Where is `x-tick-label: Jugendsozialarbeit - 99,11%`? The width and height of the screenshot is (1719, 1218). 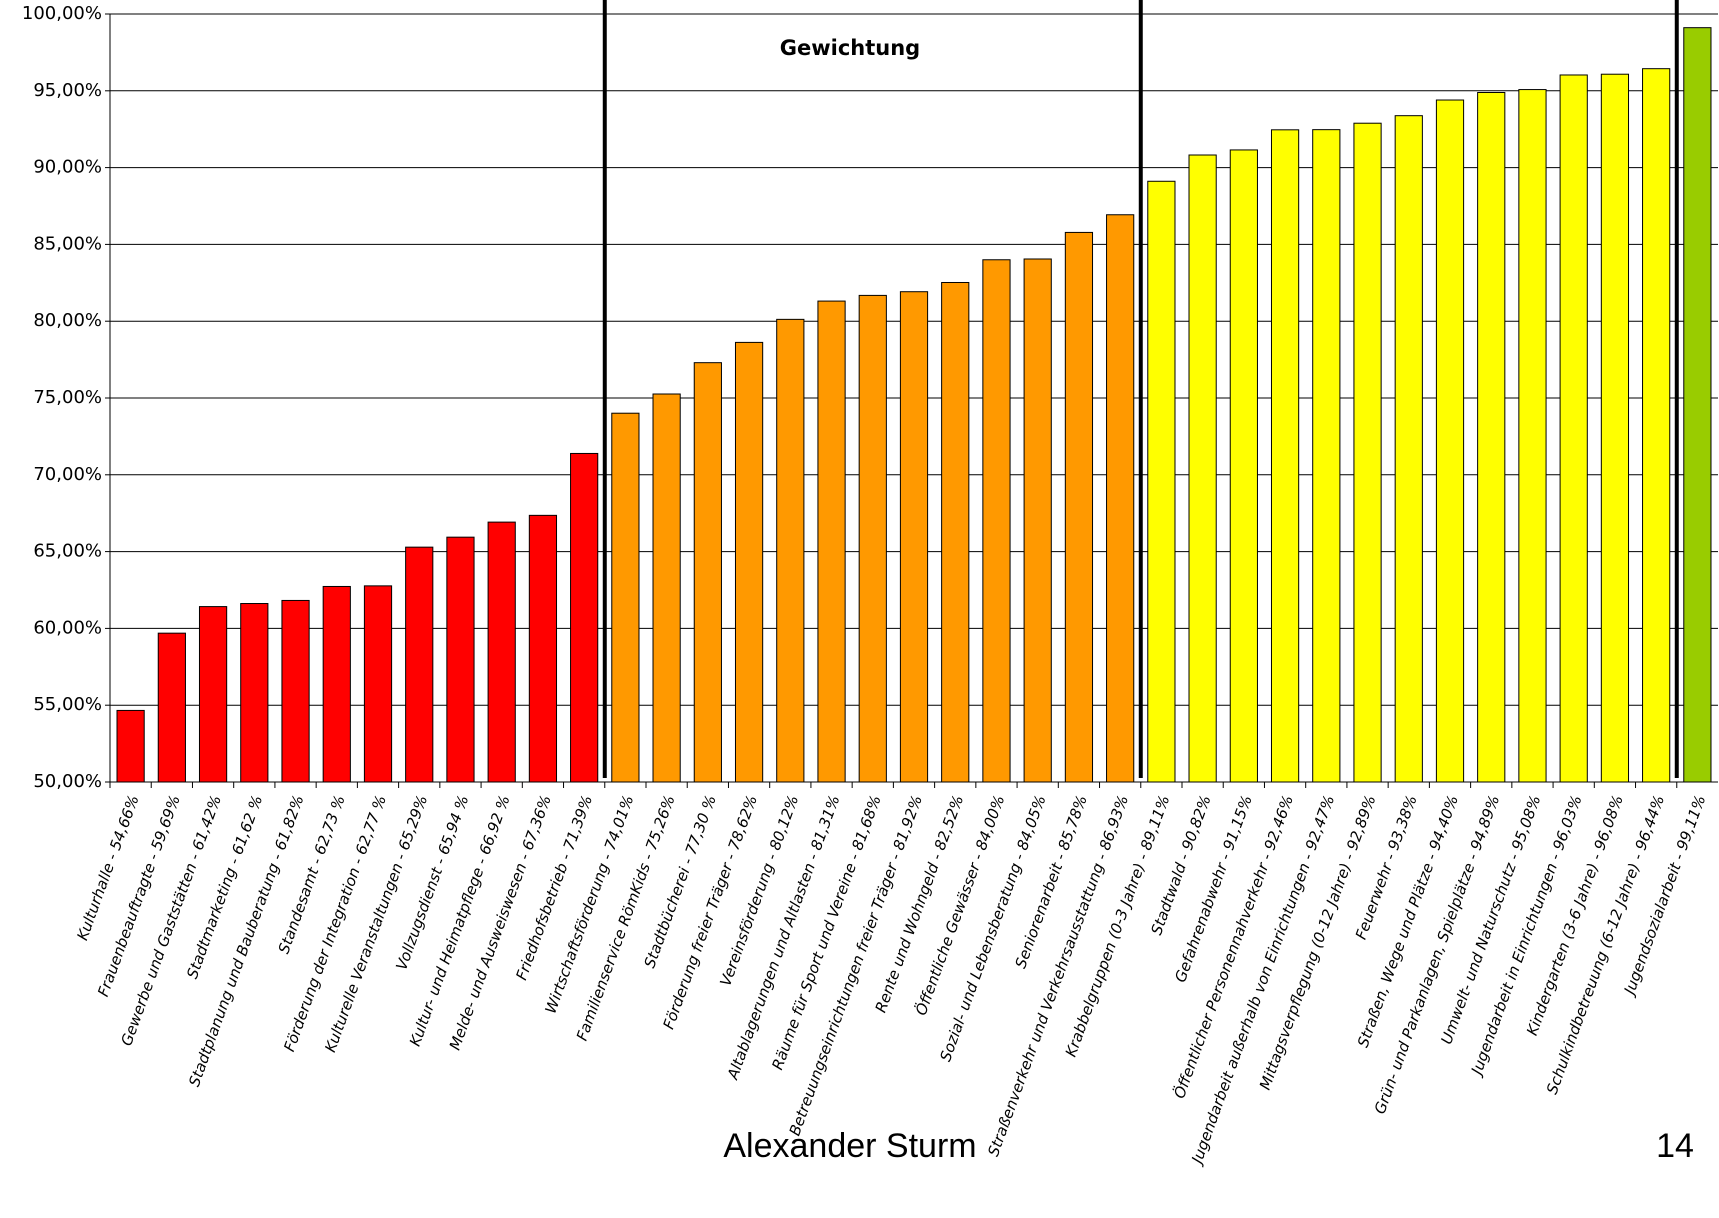 x-tick-label: Jugendsozialarbeit - 99,11% is located at coordinates (1664, 896).